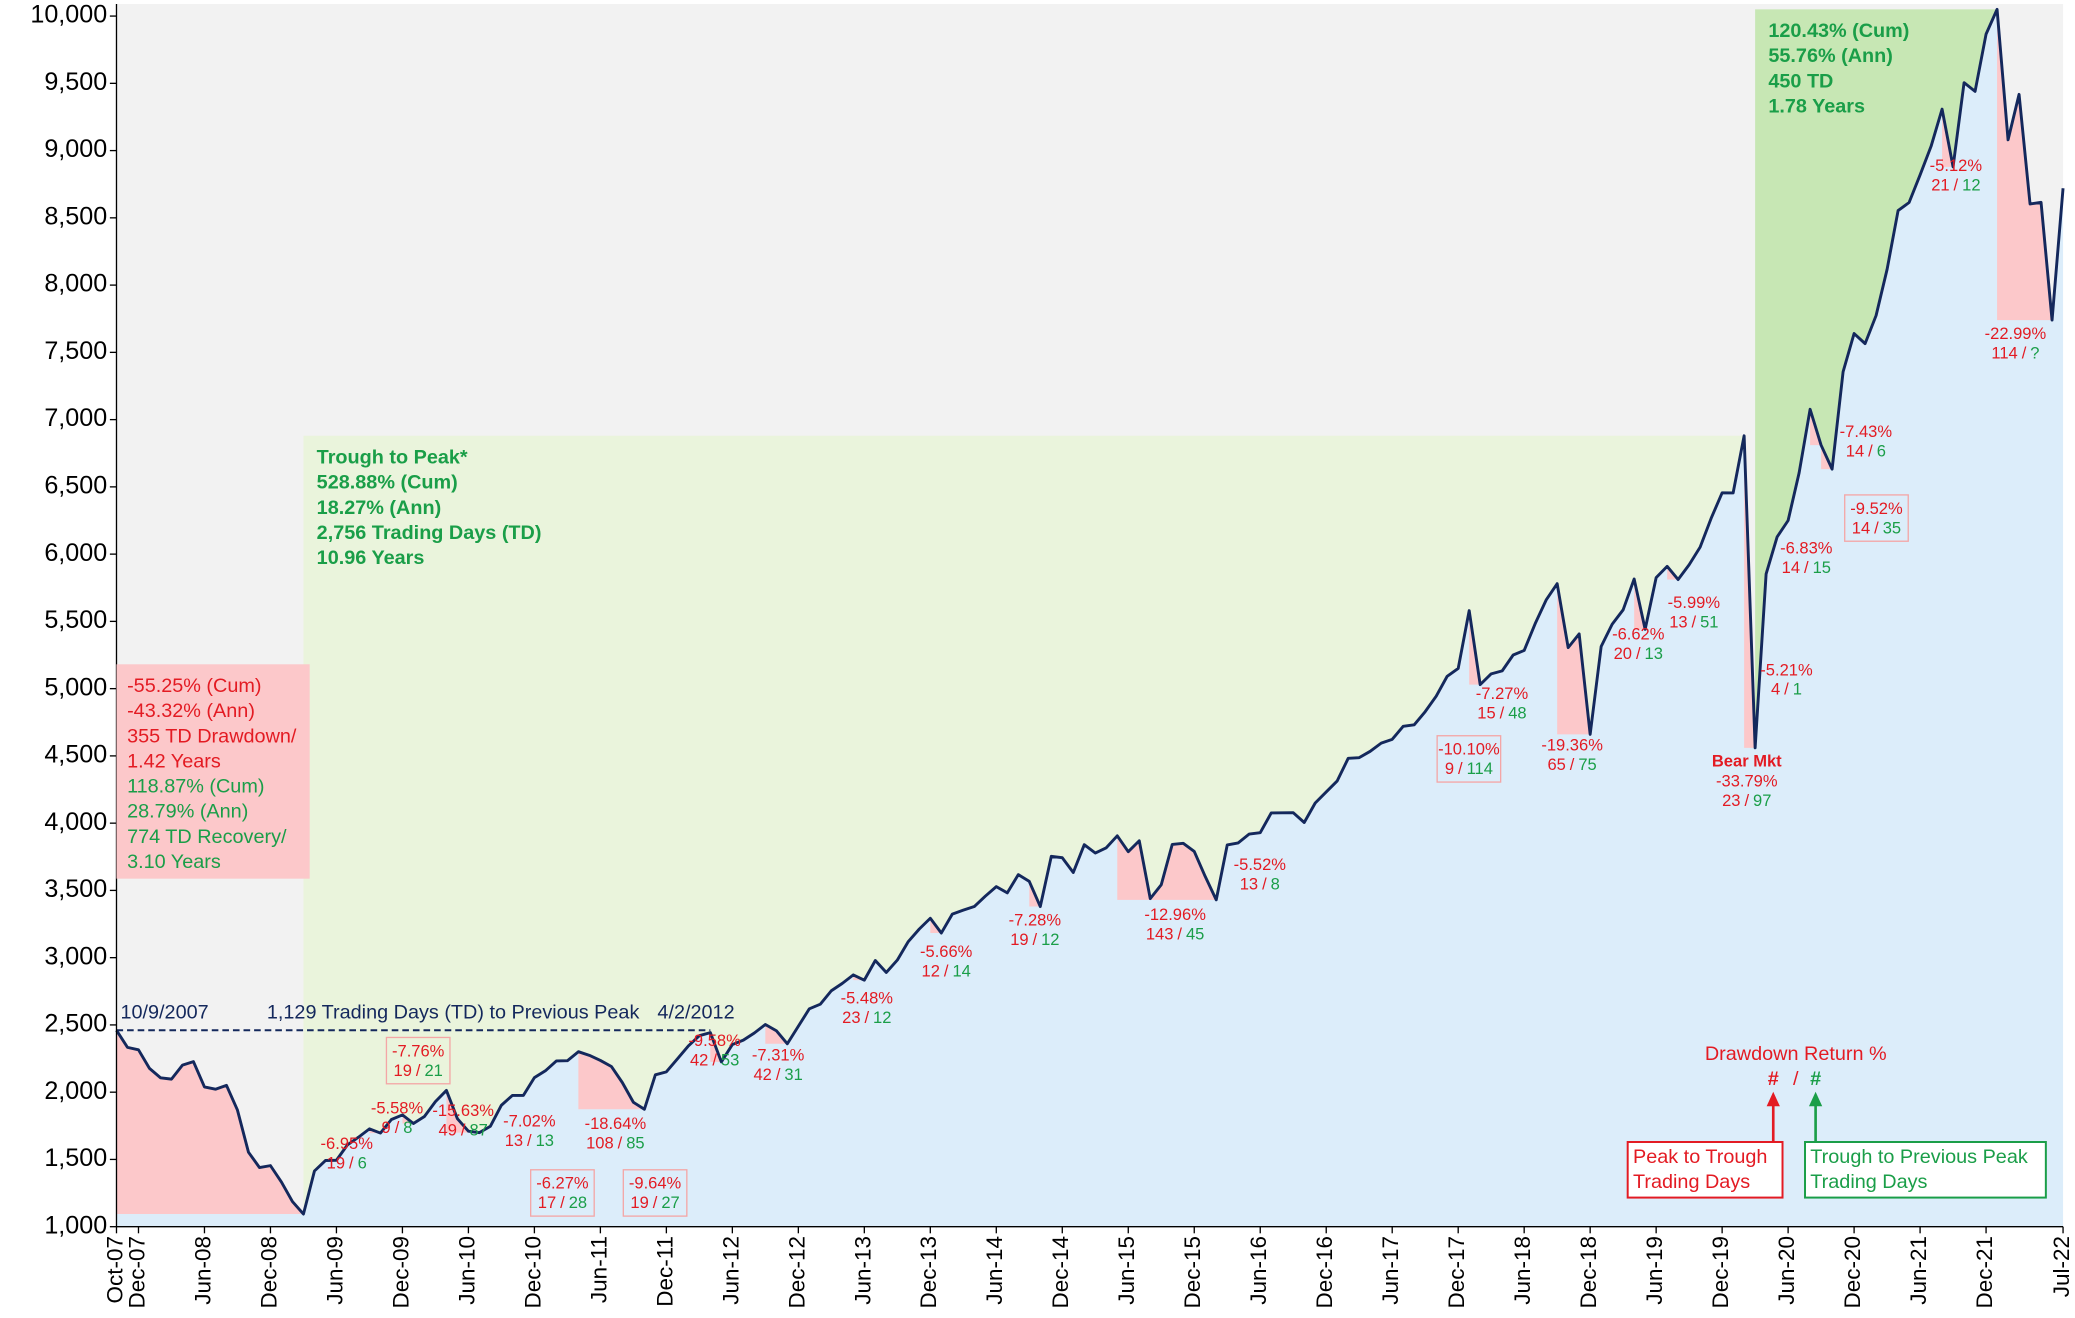 The width and height of the screenshot is (2075, 1318). I want to click on span-label: 4/2/2012, so click(695, 1012).